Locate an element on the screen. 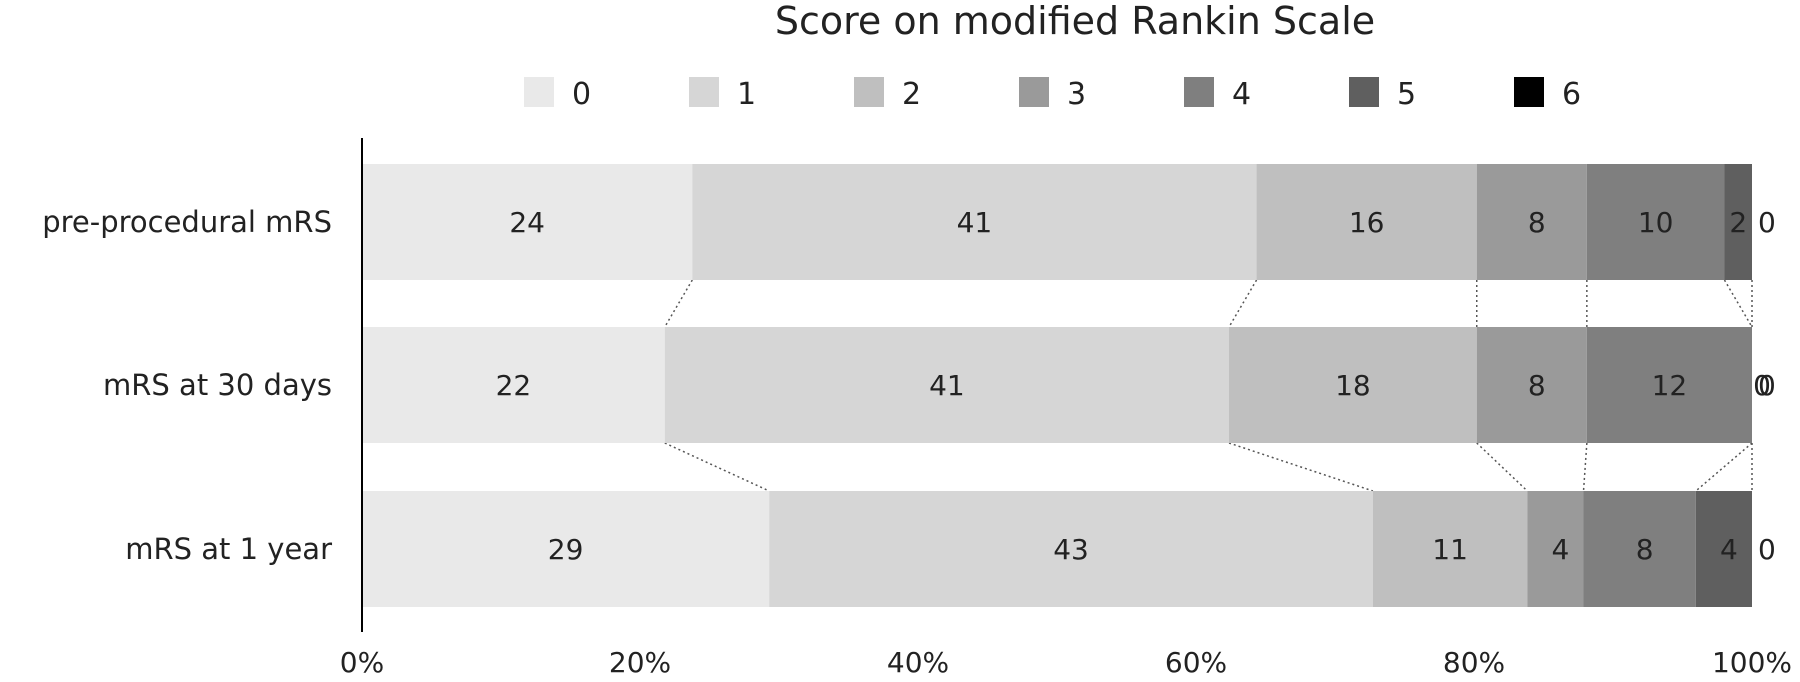 This screenshot has height=682, width=1800. category-label-1: pre-procedural mRS is located at coordinates (187, 222).